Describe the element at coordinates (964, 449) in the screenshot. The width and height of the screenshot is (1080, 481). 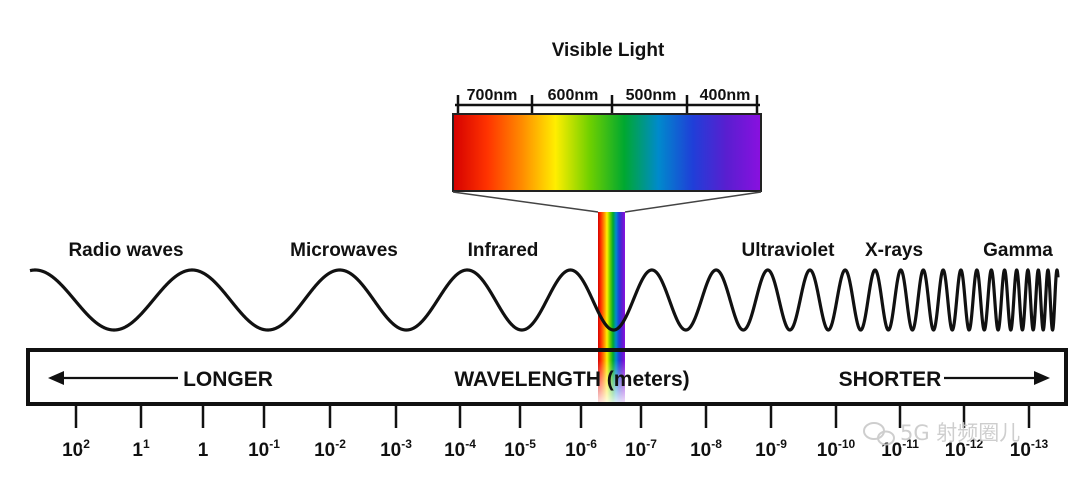
I see `scale-label: 10⁻¹²` at that location.